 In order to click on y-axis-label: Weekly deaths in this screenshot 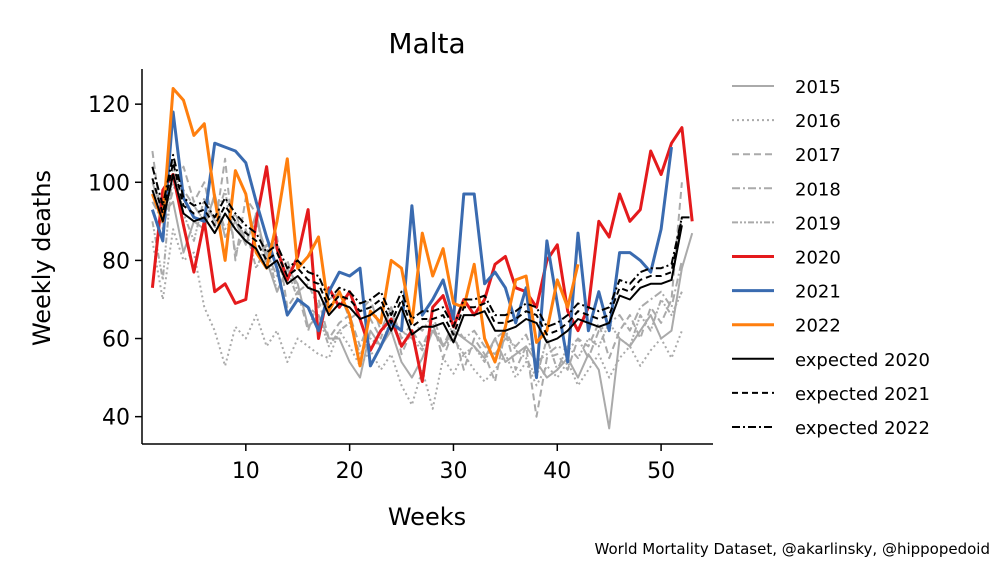, I will do `click(42, 258)`.